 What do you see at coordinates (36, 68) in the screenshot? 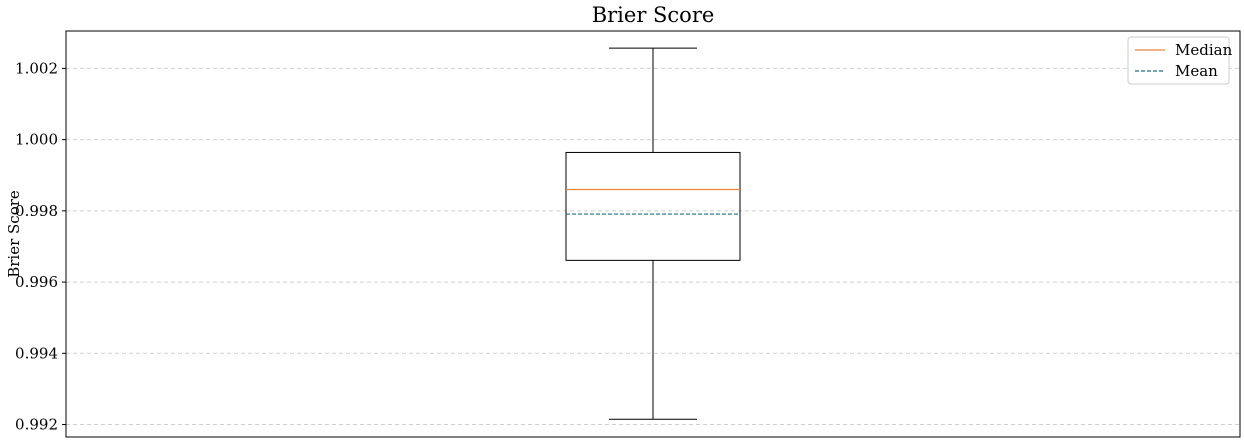
I see `y-tick-label: 1.002` at bounding box center [36, 68].